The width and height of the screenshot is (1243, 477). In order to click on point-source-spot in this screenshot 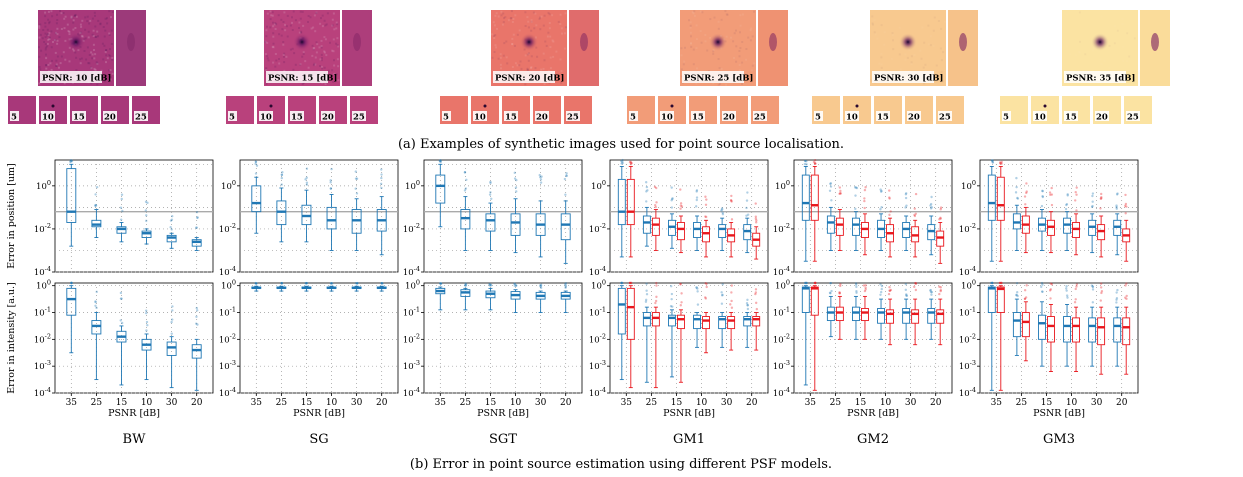, I will do `click(1100, 42)`.